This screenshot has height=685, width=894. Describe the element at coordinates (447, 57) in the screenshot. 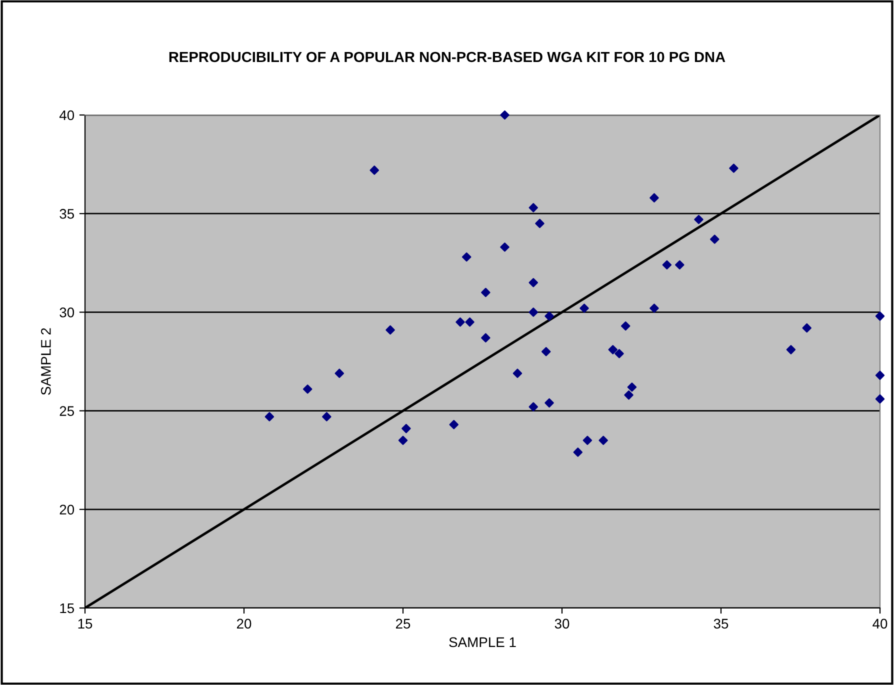

I see `chart-title: REPRODUCIBILITY OF A POPULAR NON-PCR-BASED WGA KIT FOR 10 PG DNA` at that location.